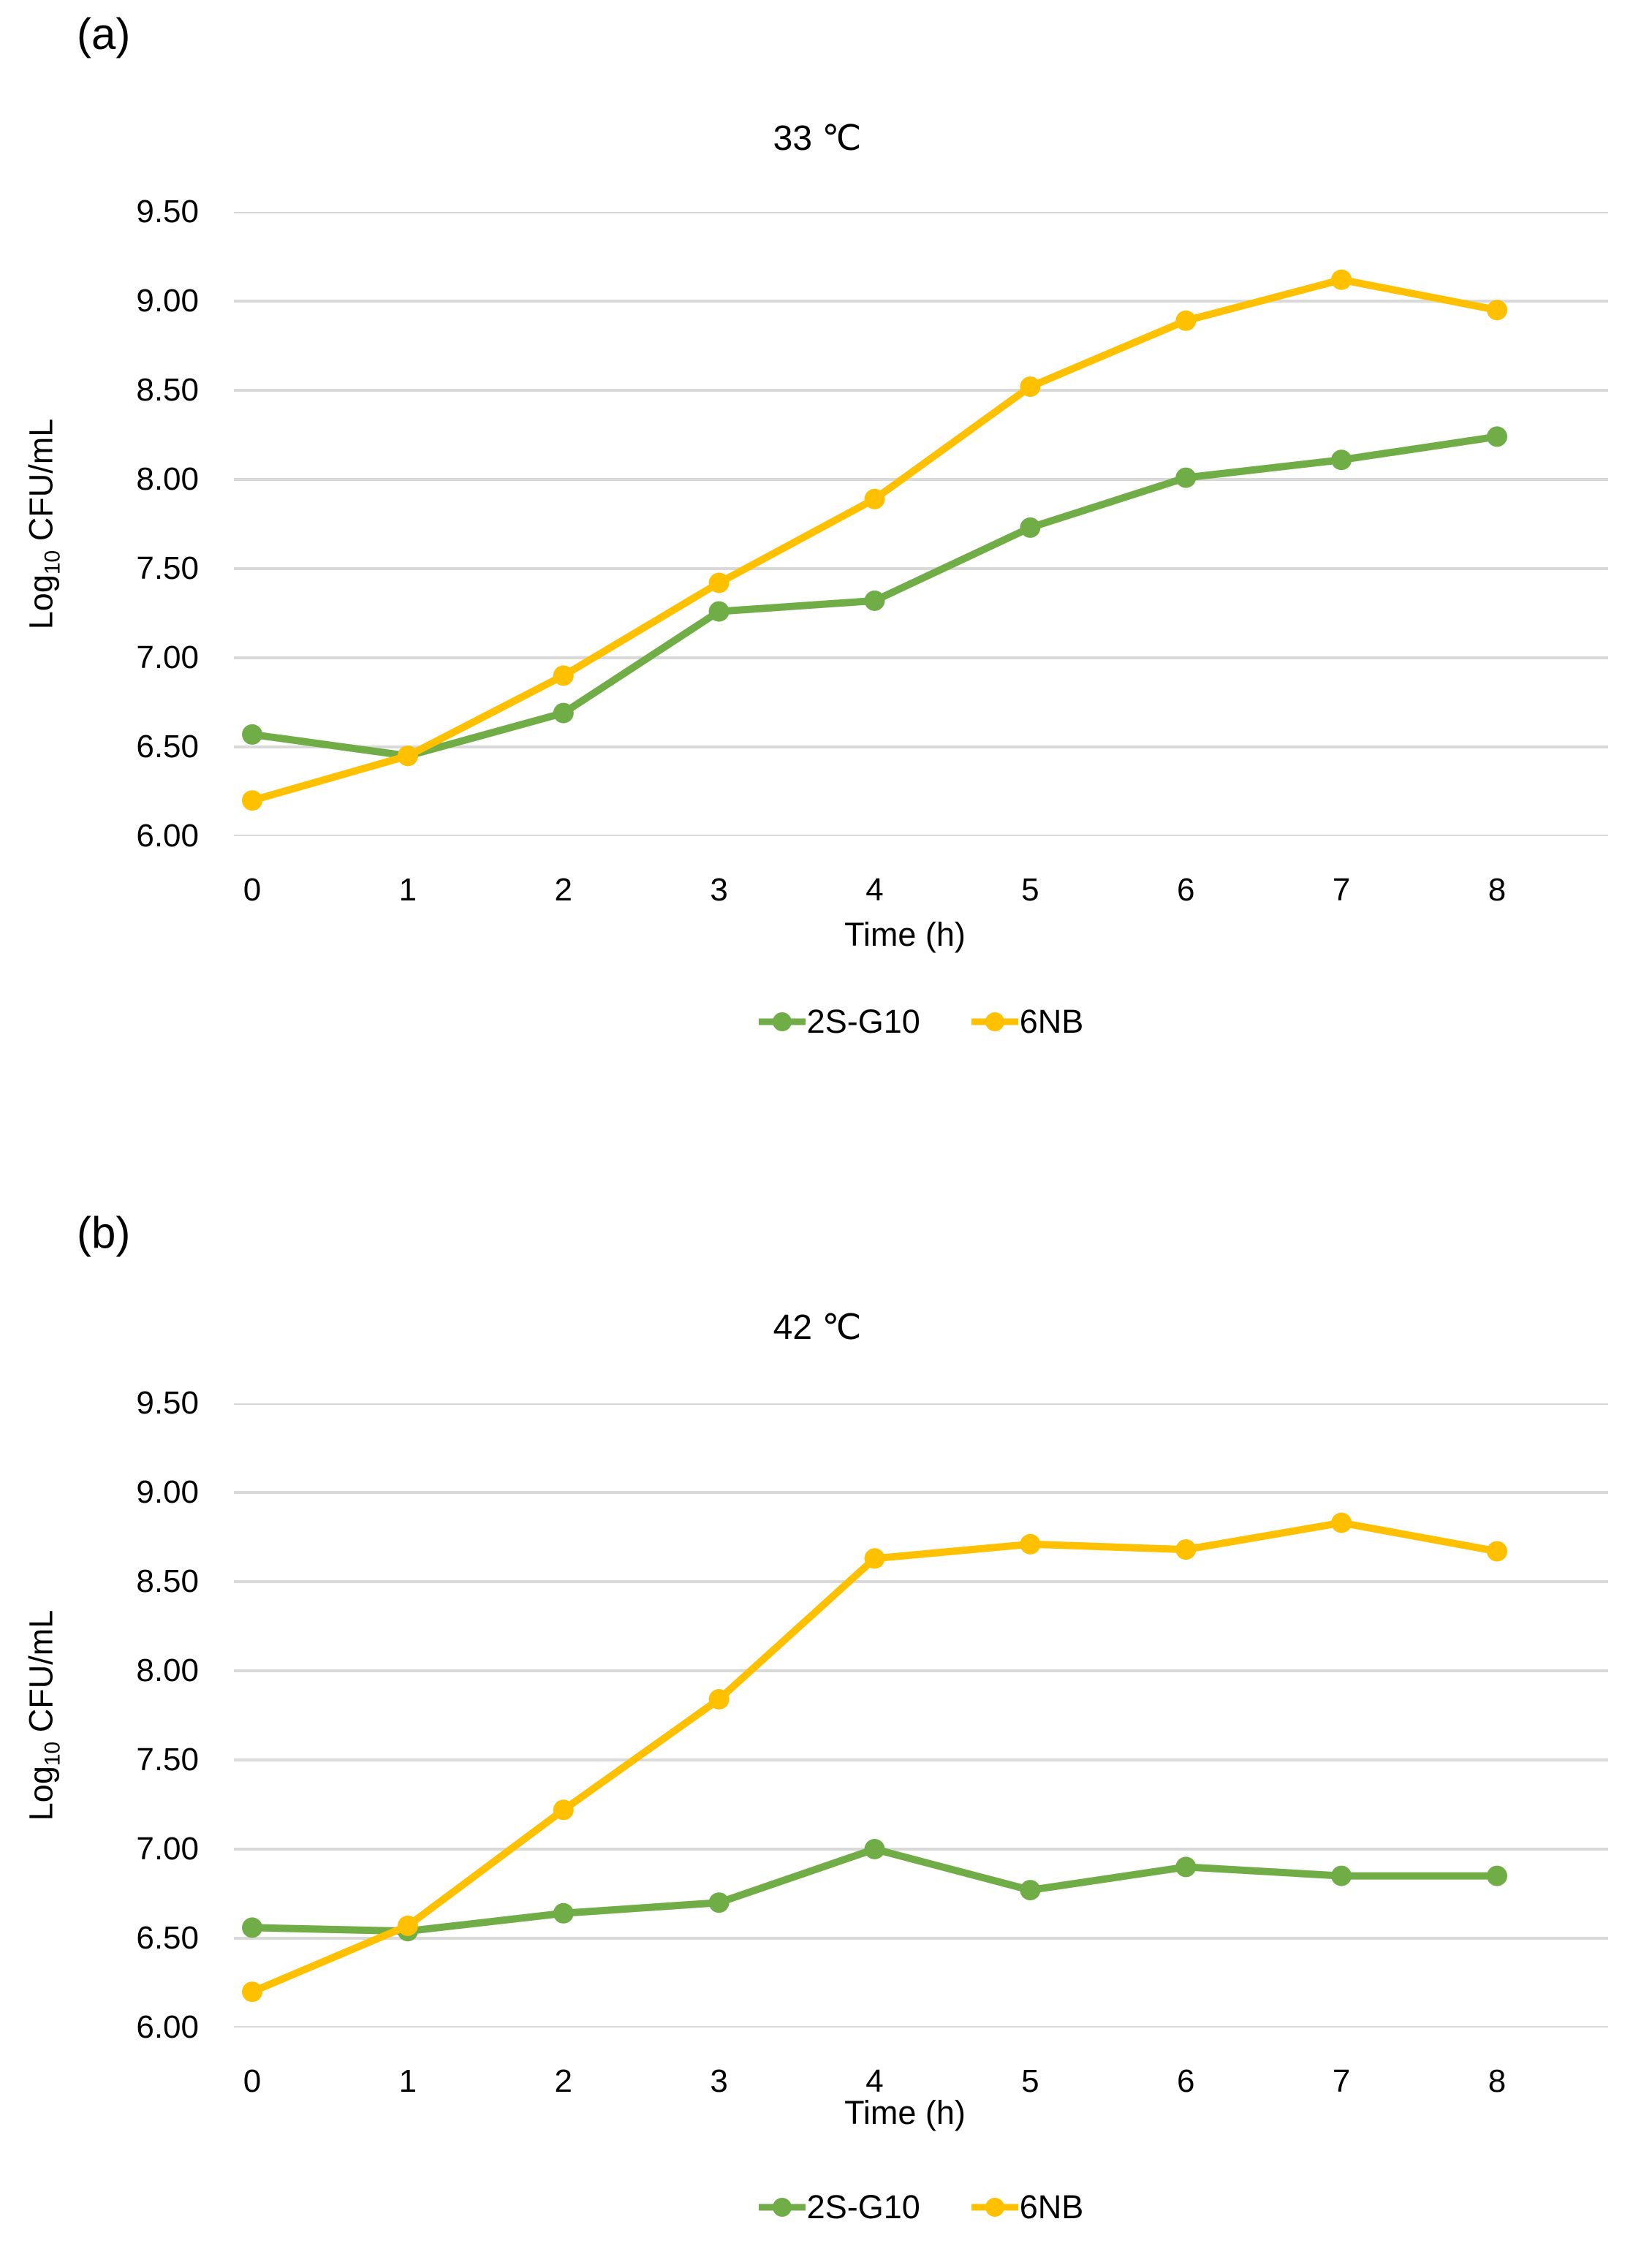 The width and height of the screenshot is (1652, 2246). What do you see at coordinates (53, 1754) in the screenshot?
I see `y-axis-title-subscript: 10` at bounding box center [53, 1754].